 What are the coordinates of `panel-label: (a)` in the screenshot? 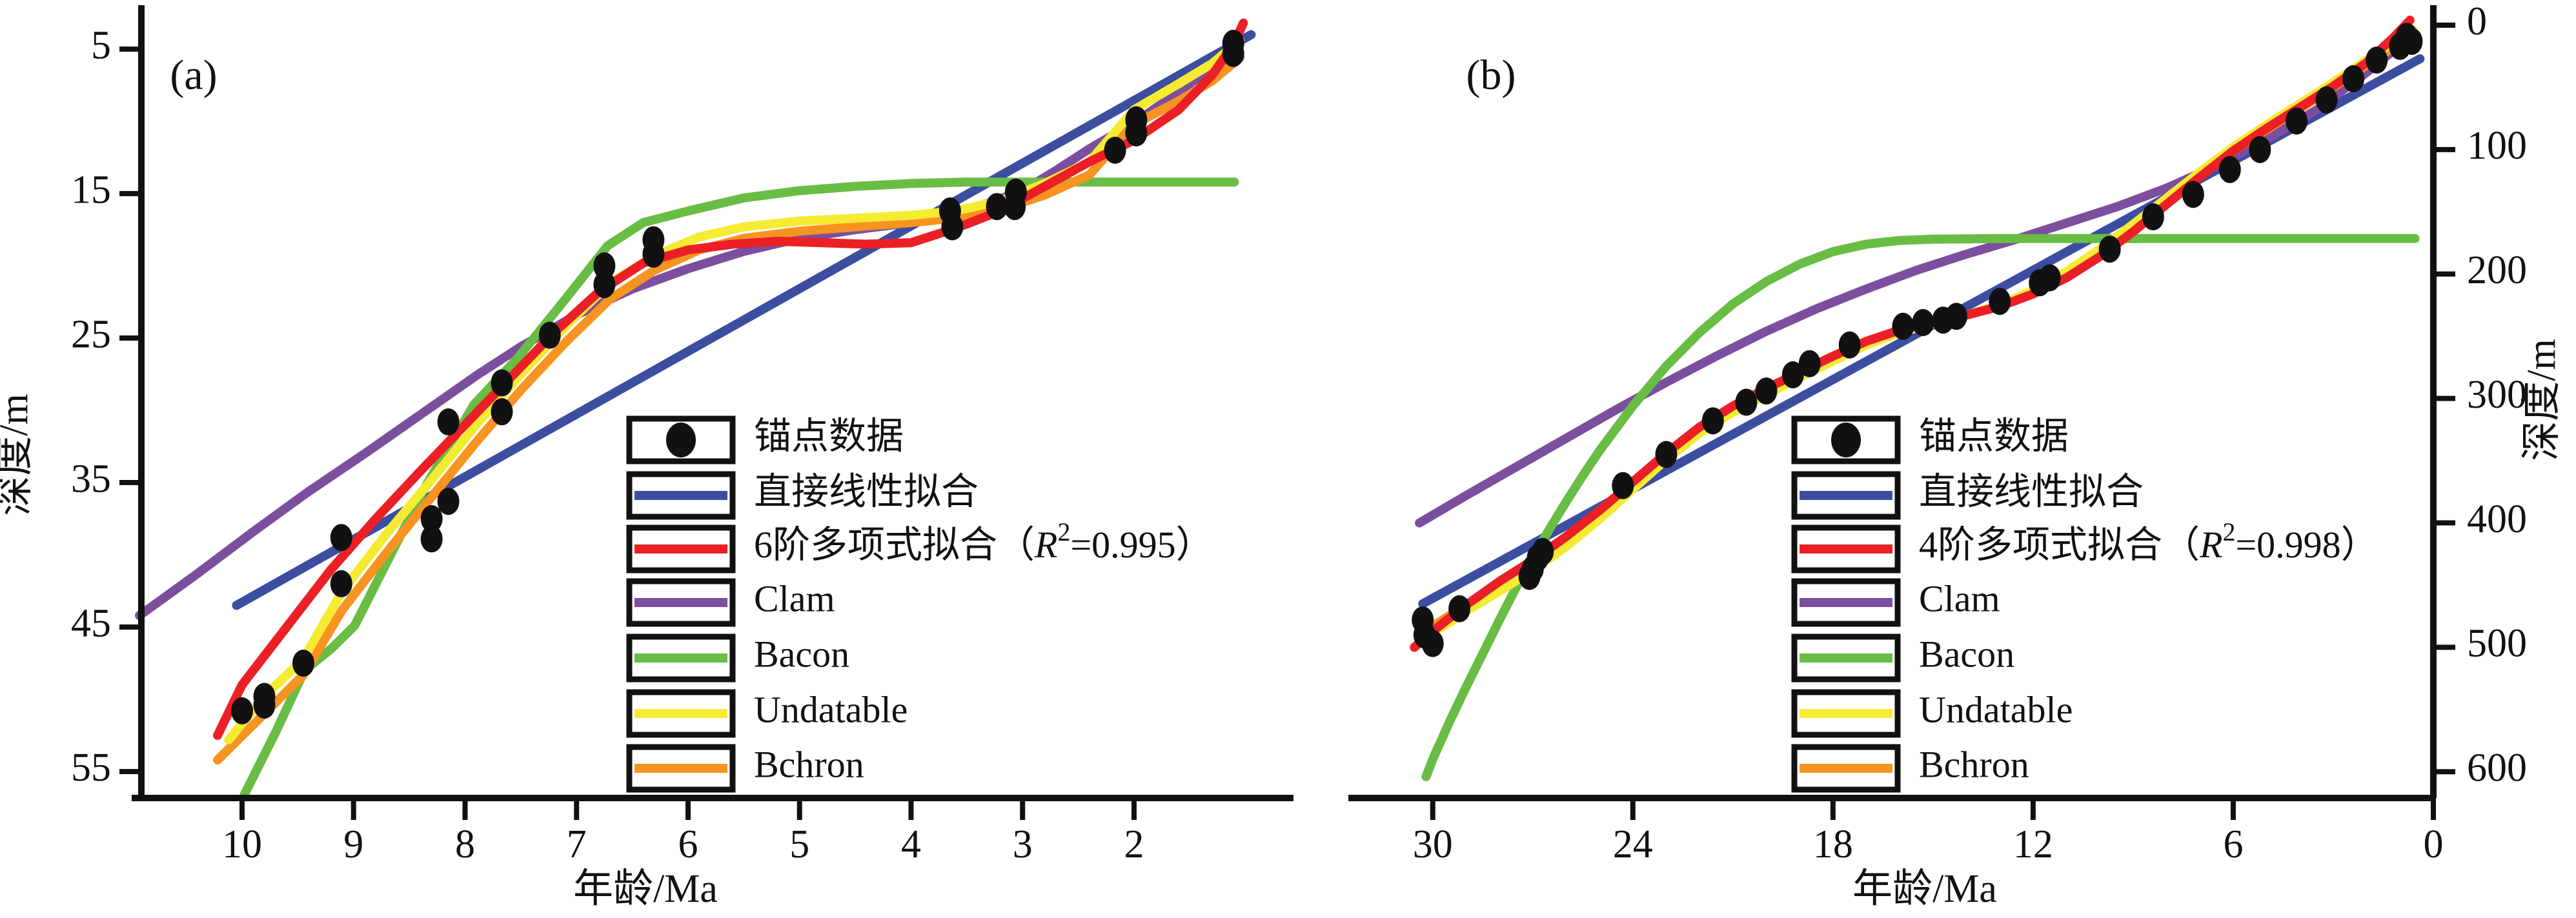 It's located at (193, 75).